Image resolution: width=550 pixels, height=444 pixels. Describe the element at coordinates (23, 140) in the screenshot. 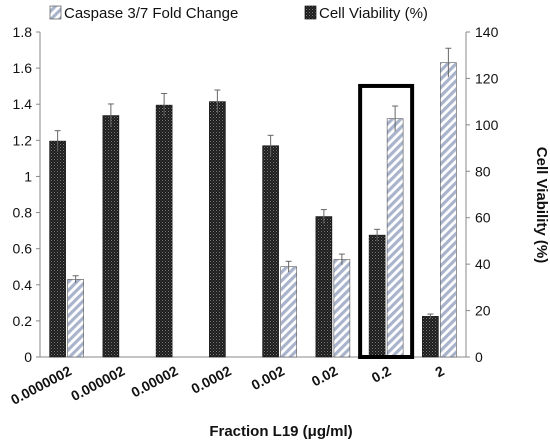

I see `left-tick-label: 1.2` at that location.